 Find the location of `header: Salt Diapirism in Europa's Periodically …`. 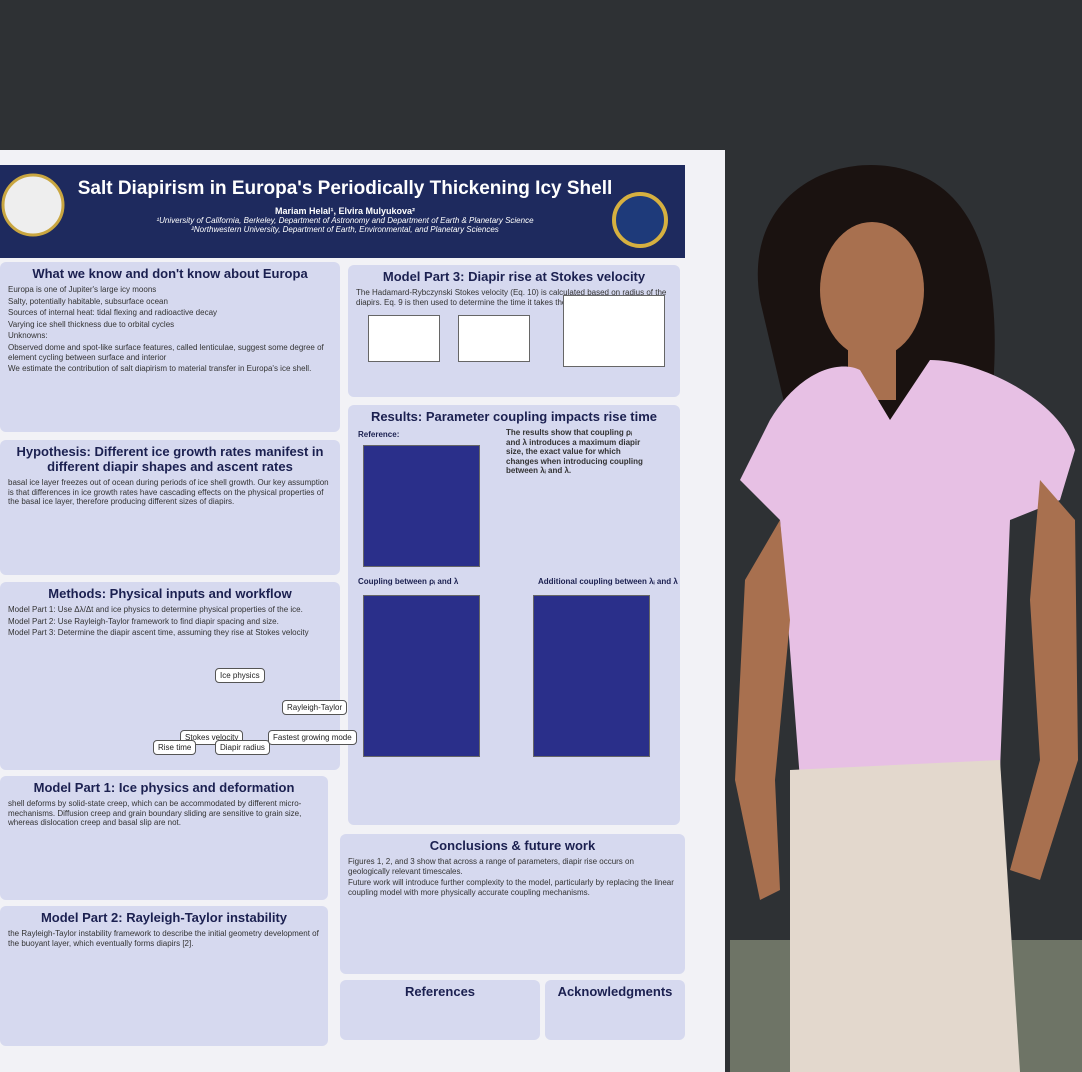

header: Salt Diapirism in Europa's Periodically … is located at coordinates (345, 206).